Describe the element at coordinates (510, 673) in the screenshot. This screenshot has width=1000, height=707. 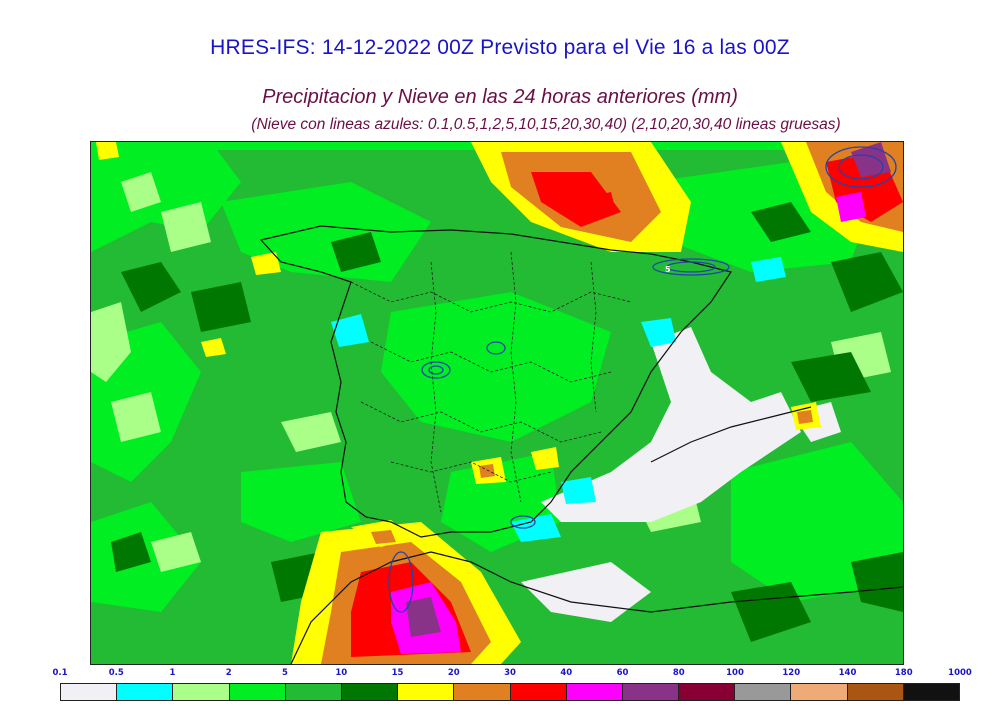
I see `legend-label: 30` at that location.